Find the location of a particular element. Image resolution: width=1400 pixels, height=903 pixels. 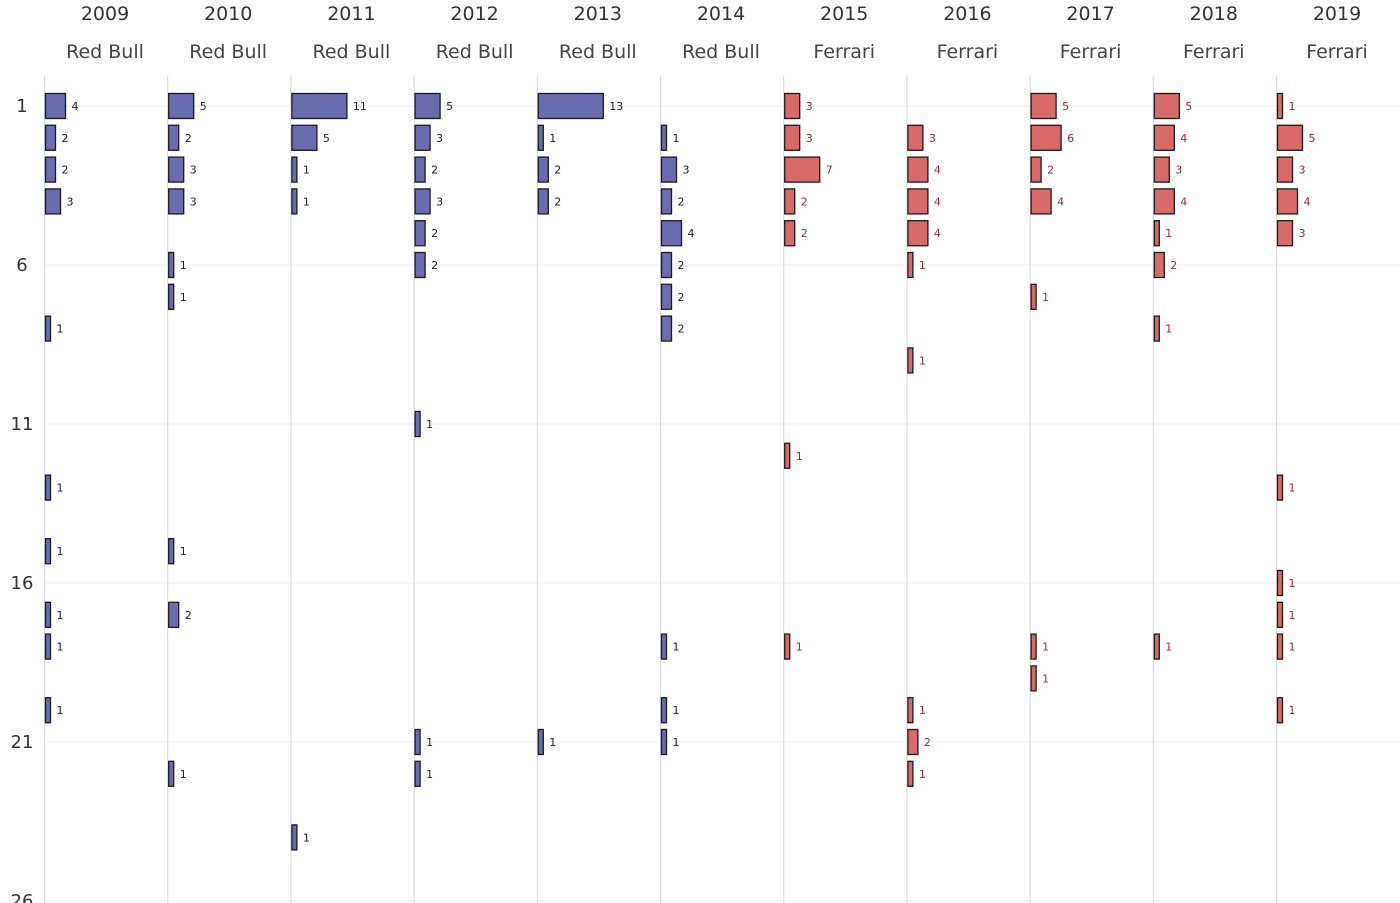

y-tick-label: 16 is located at coordinates (22, 583).